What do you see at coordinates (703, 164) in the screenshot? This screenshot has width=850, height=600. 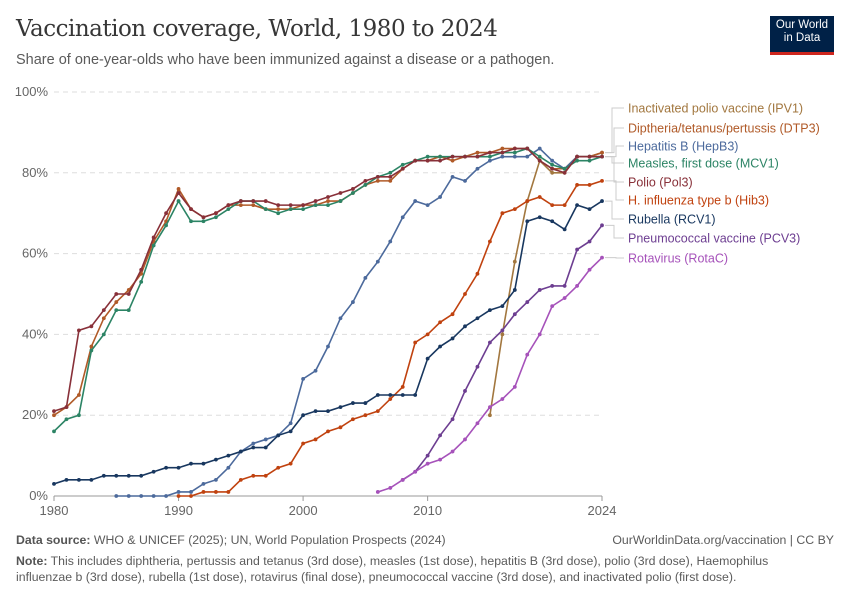 I see `legend-label: Measles, first dose (MCV1)` at bounding box center [703, 164].